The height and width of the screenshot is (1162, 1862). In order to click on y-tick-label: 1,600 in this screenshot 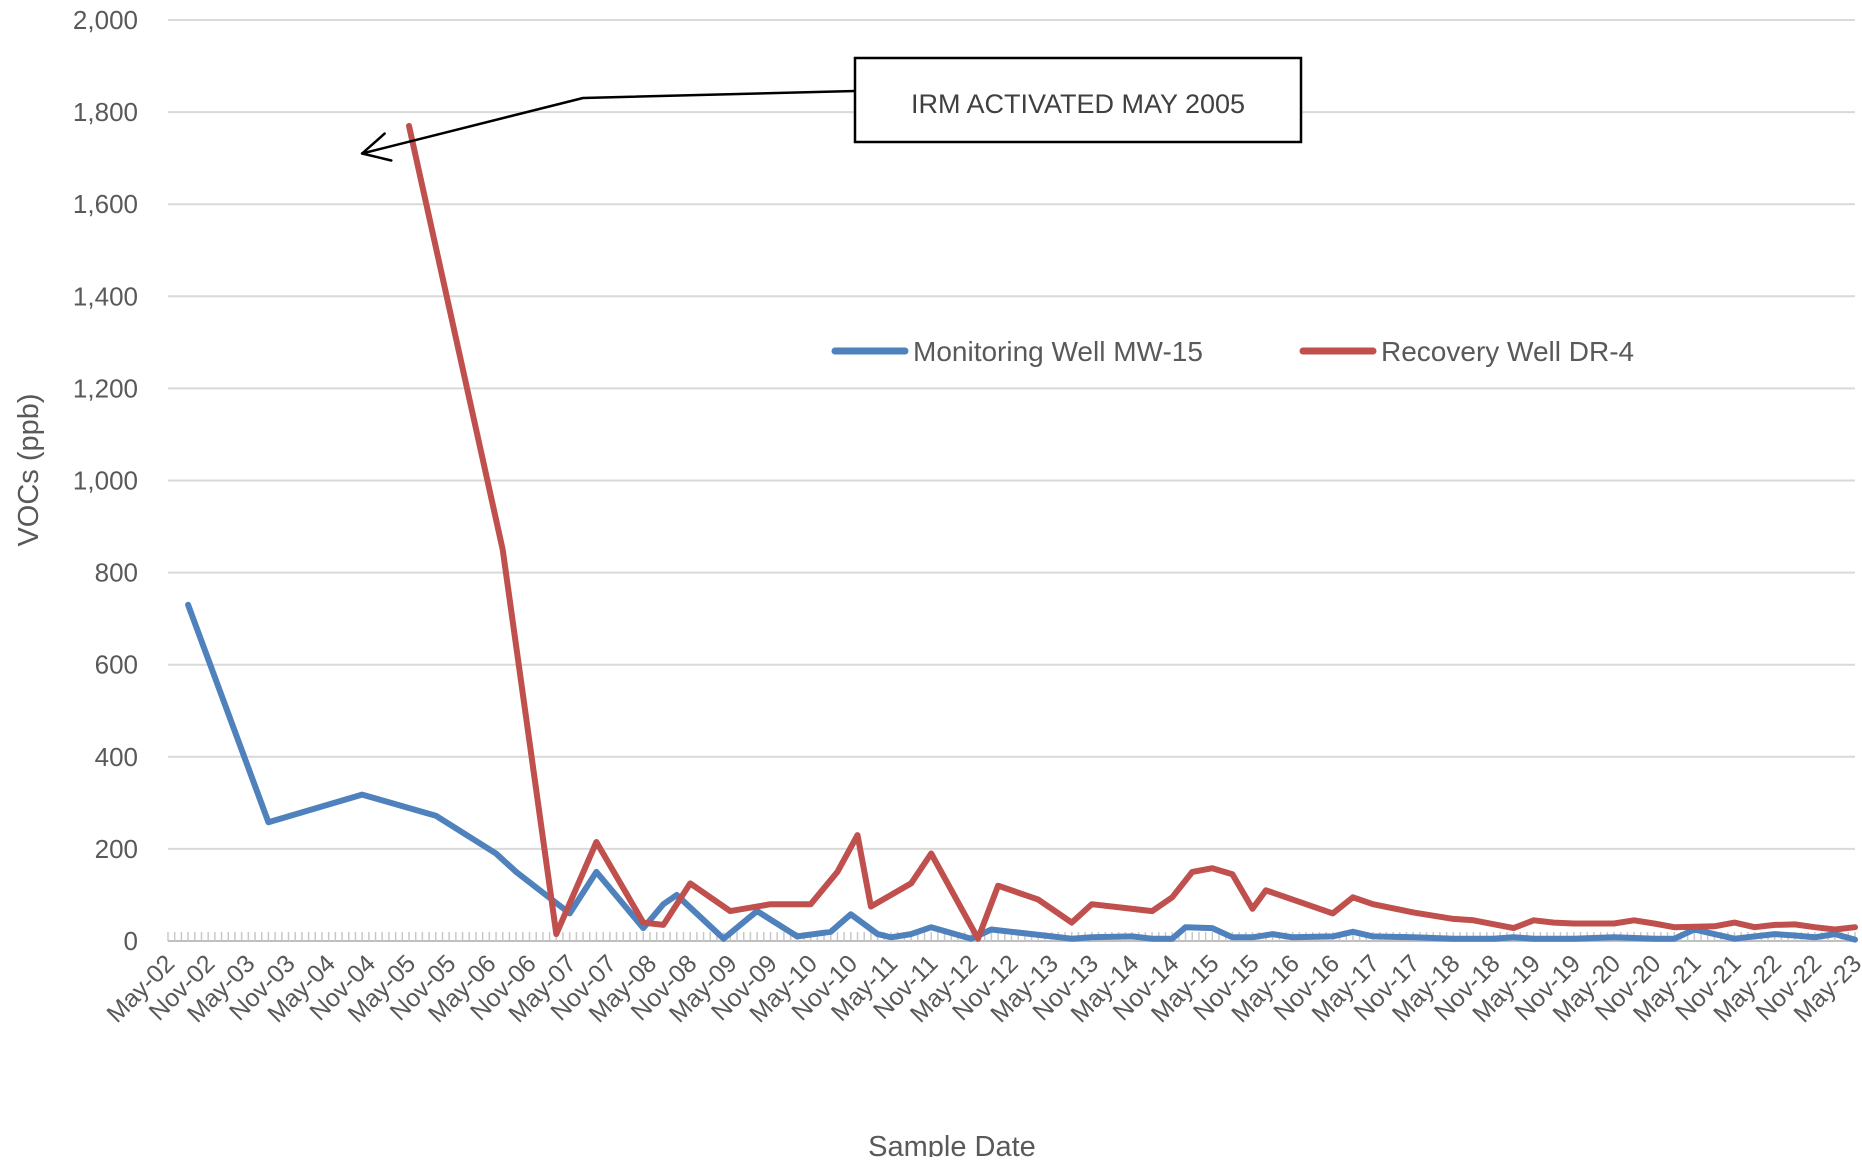, I will do `click(105, 204)`.